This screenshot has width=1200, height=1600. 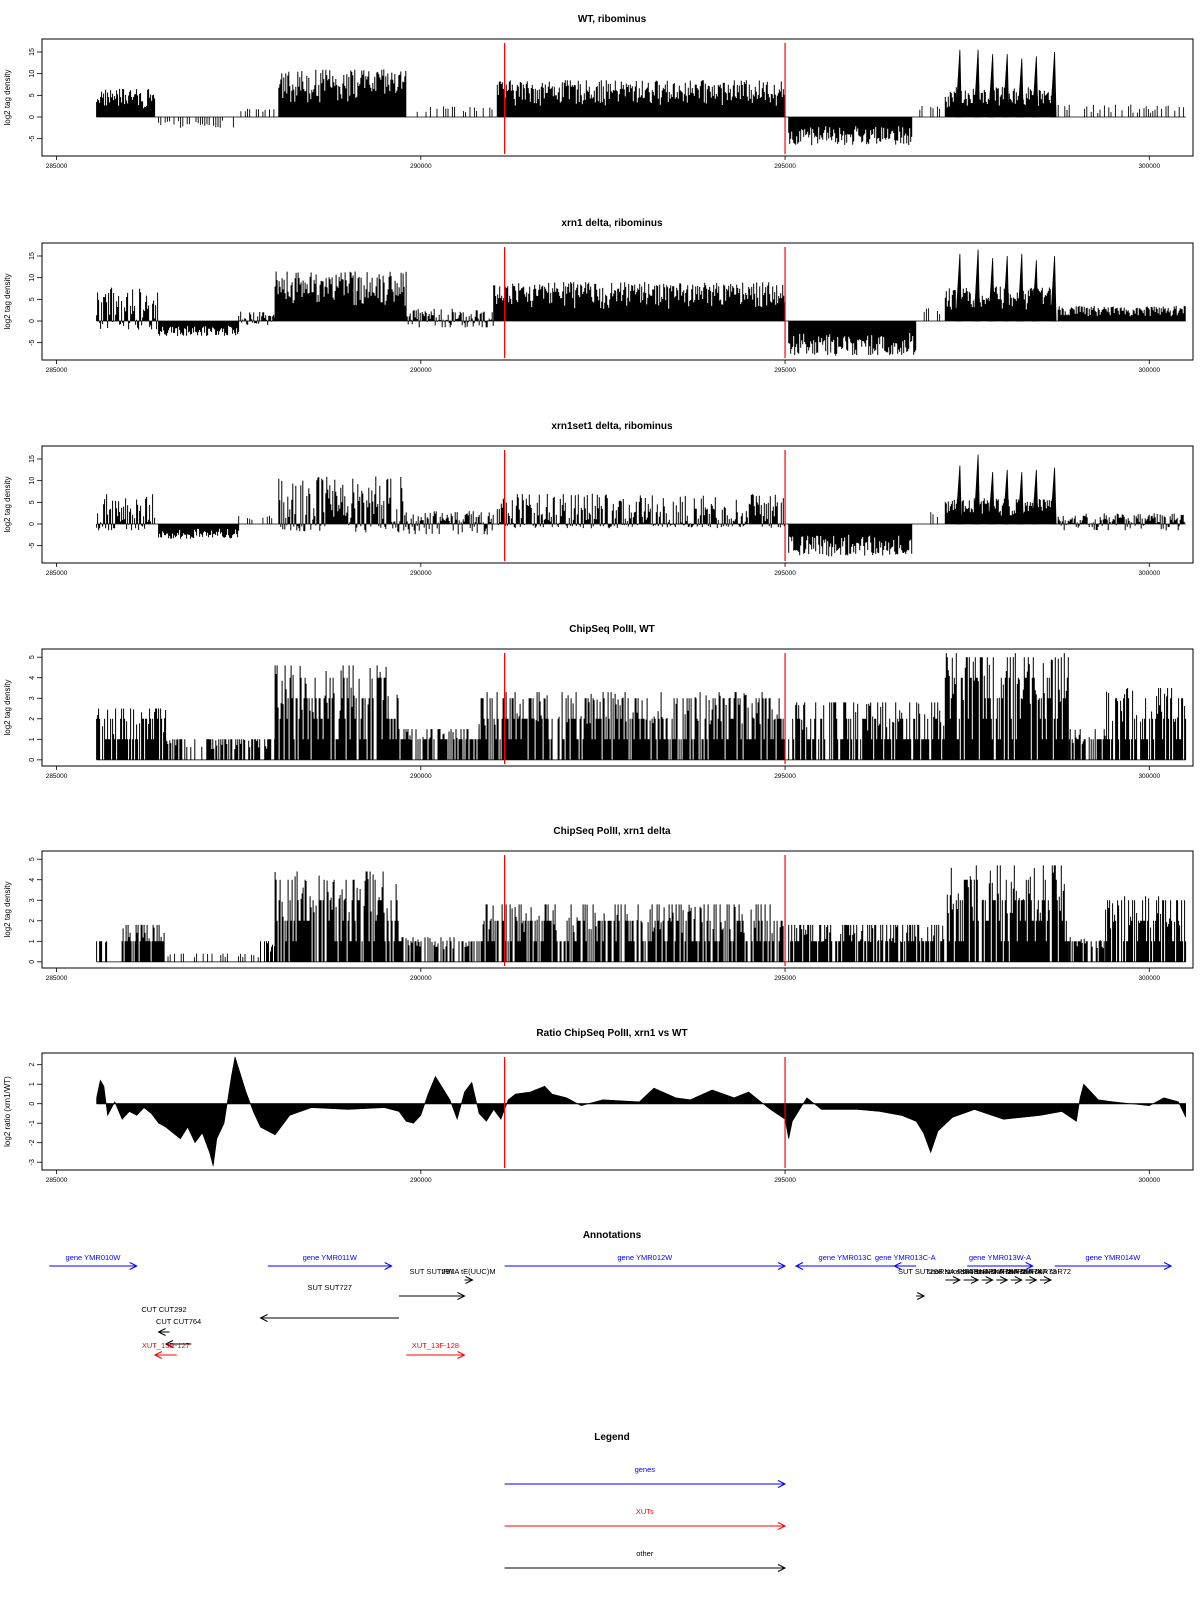 What do you see at coordinates (846, 1257) in the screenshot?
I see `annotation-label: gene YMR013C` at bounding box center [846, 1257].